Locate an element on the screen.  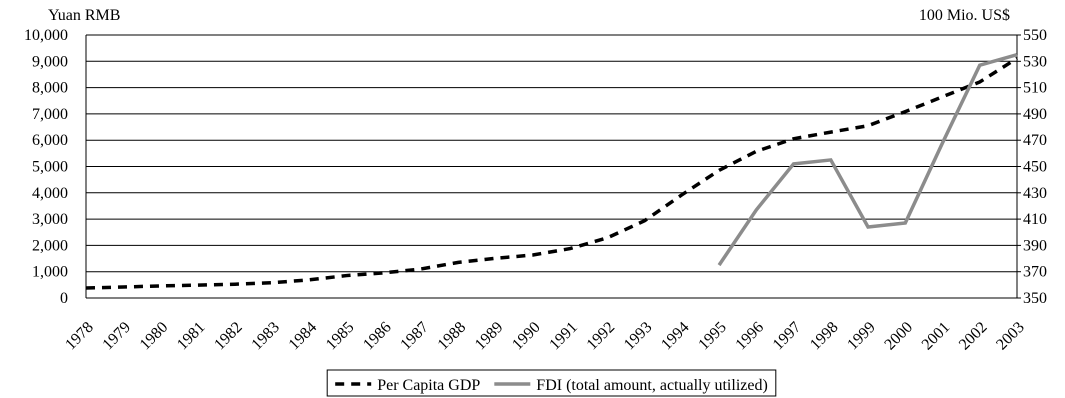
y-tick-label: 6,000 is located at coordinates (50, 140).